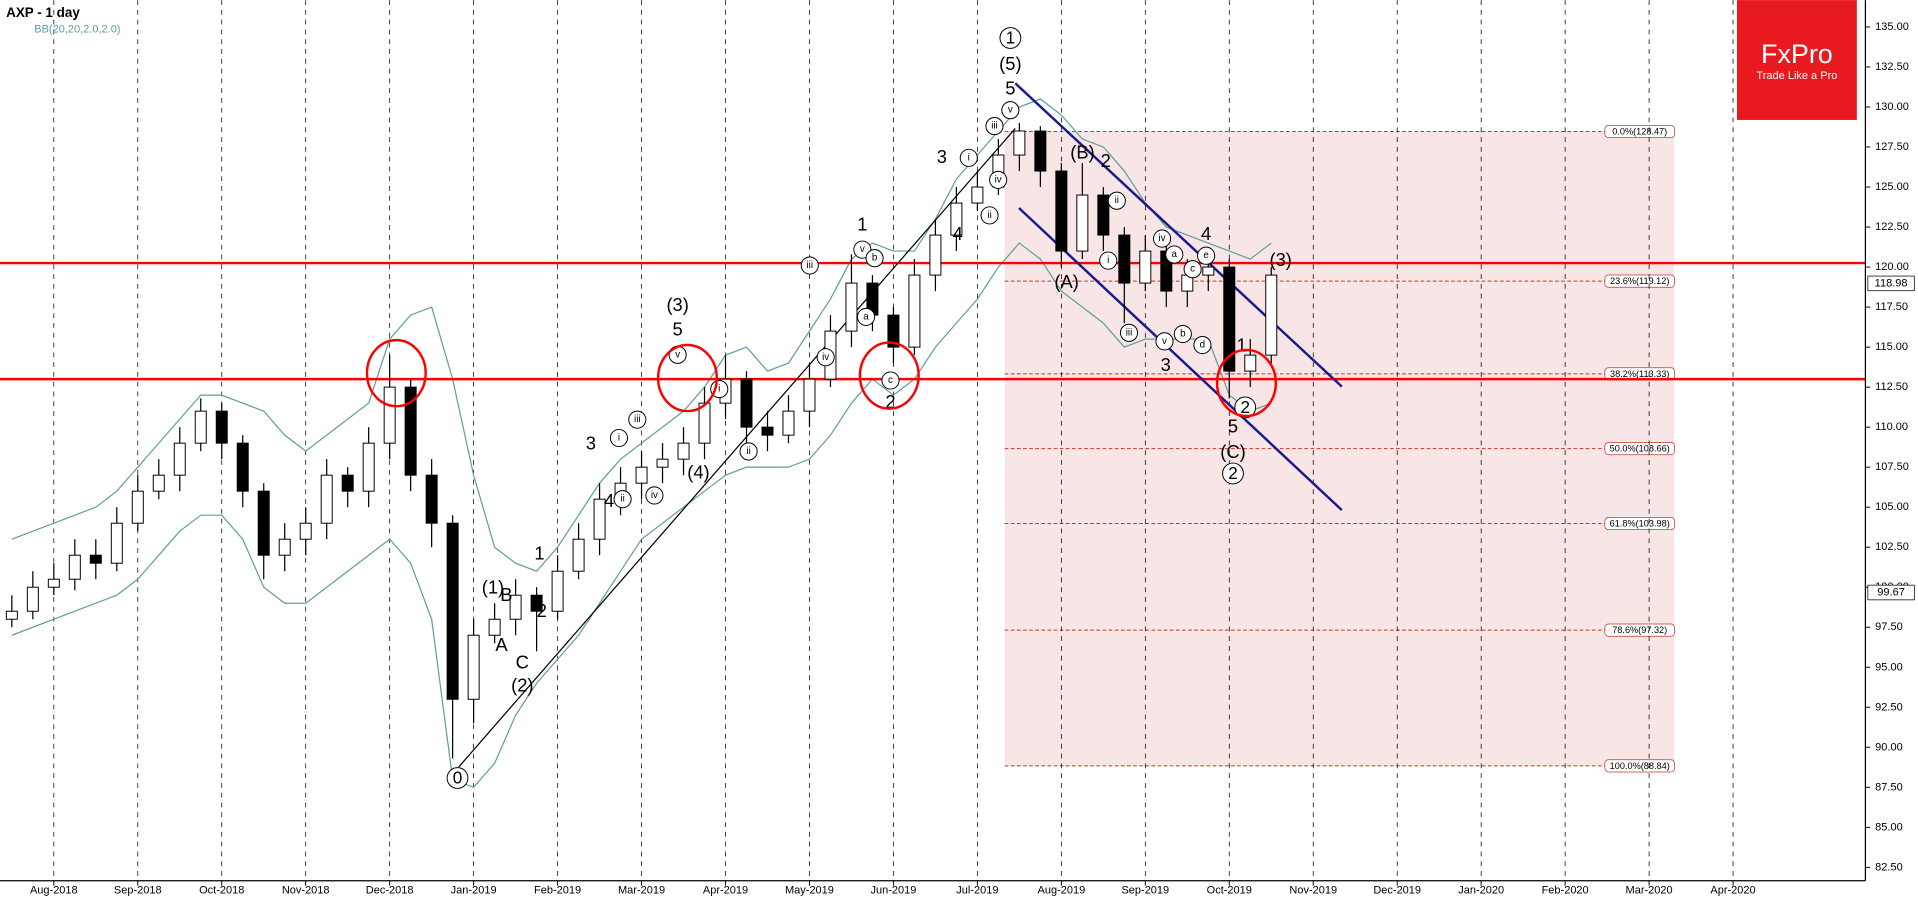  Describe the element at coordinates (77, 29) in the screenshot. I see `indicator-label: BB(20,20,2.0,2.0)` at that location.